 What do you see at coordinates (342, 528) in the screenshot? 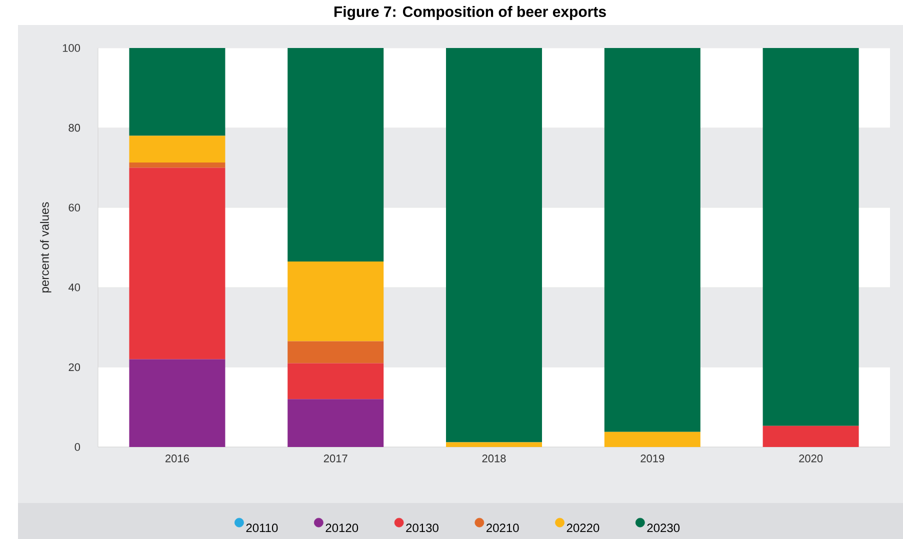
I see `legend-label: 20120` at bounding box center [342, 528].